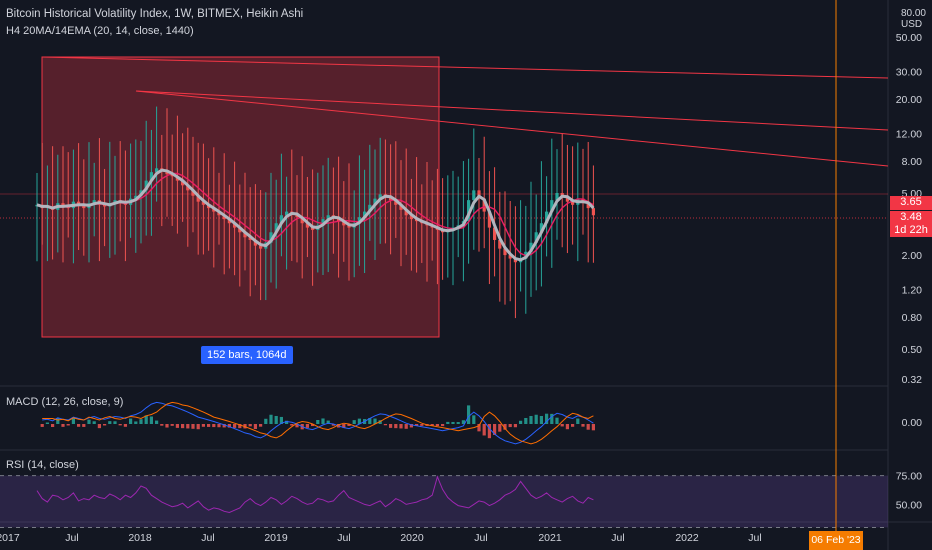 The height and width of the screenshot is (550, 932). I want to click on rsi-band, so click(444, 501).